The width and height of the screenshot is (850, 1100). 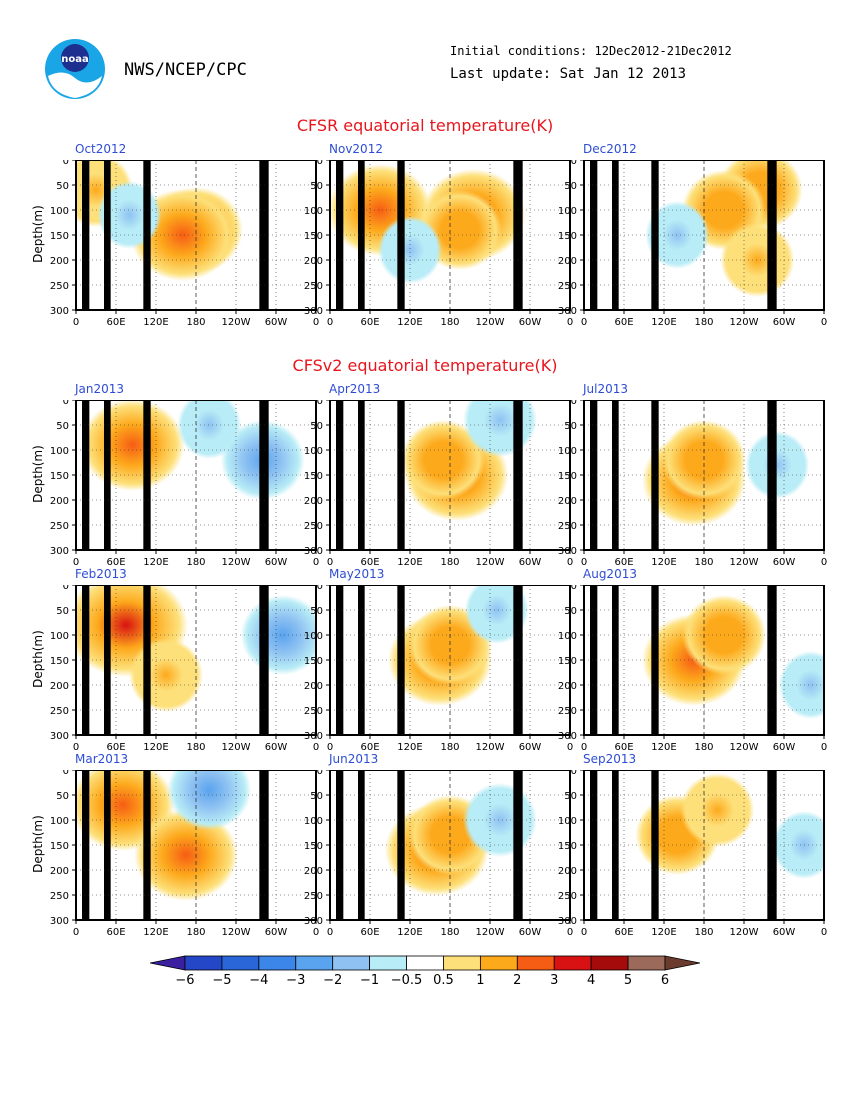 I want to click on colorbar-label: −4, so click(x=258, y=980).